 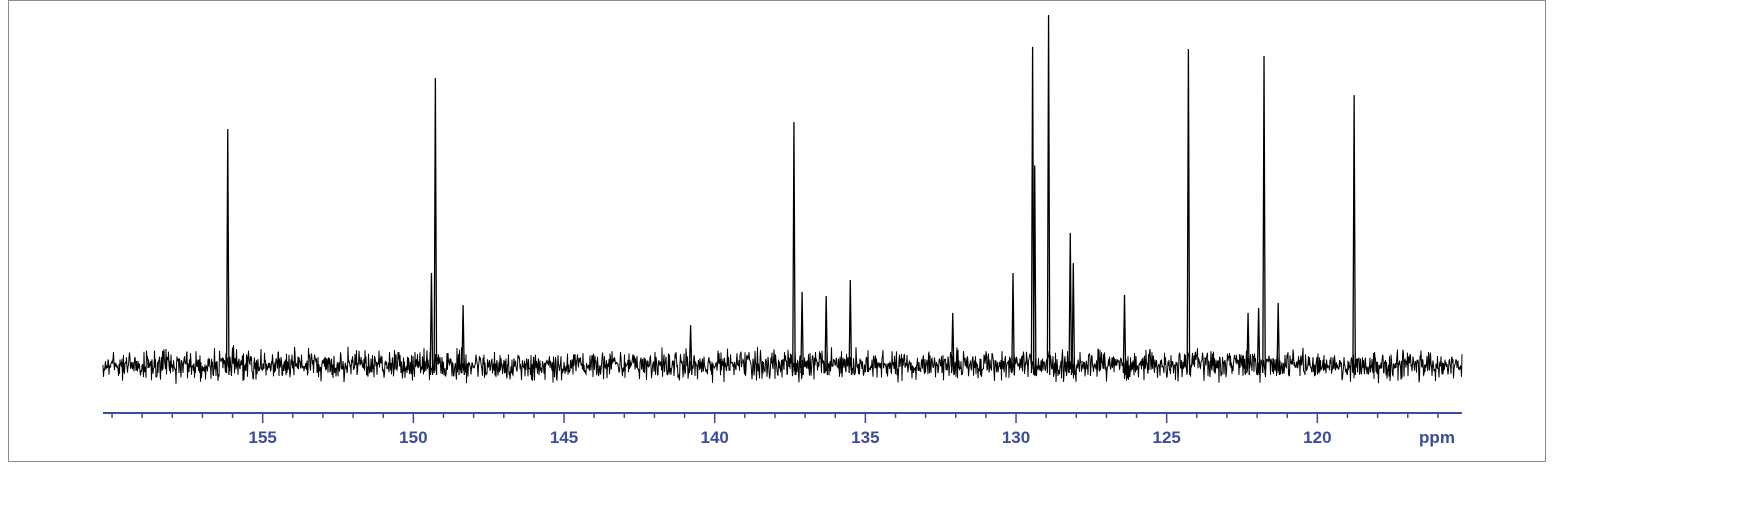 What do you see at coordinates (865, 437) in the screenshot?
I see `tick-label: 135` at bounding box center [865, 437].